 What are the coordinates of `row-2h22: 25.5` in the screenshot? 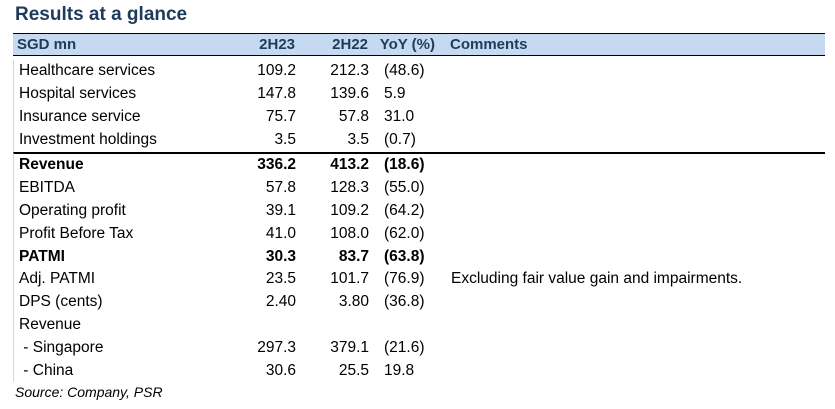 It's located at (353, 371).